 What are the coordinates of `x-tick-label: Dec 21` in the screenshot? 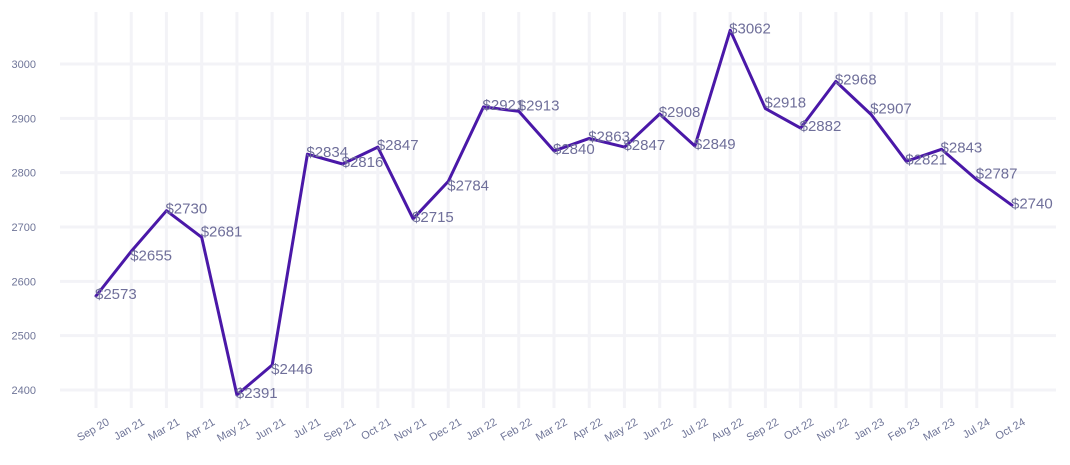 It's located at (446, 430).